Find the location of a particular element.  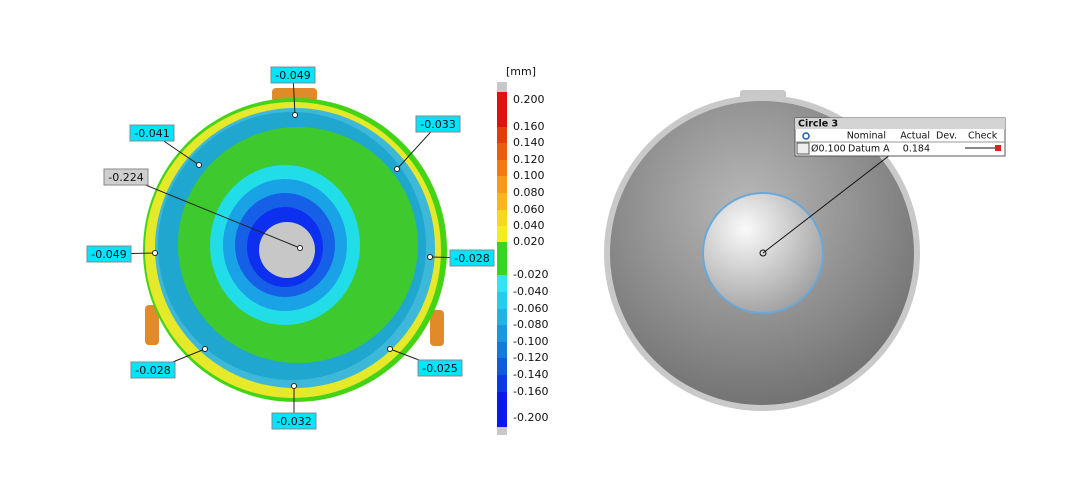

scale-tick-label: 0.120 is located at coordinates (529, 159).